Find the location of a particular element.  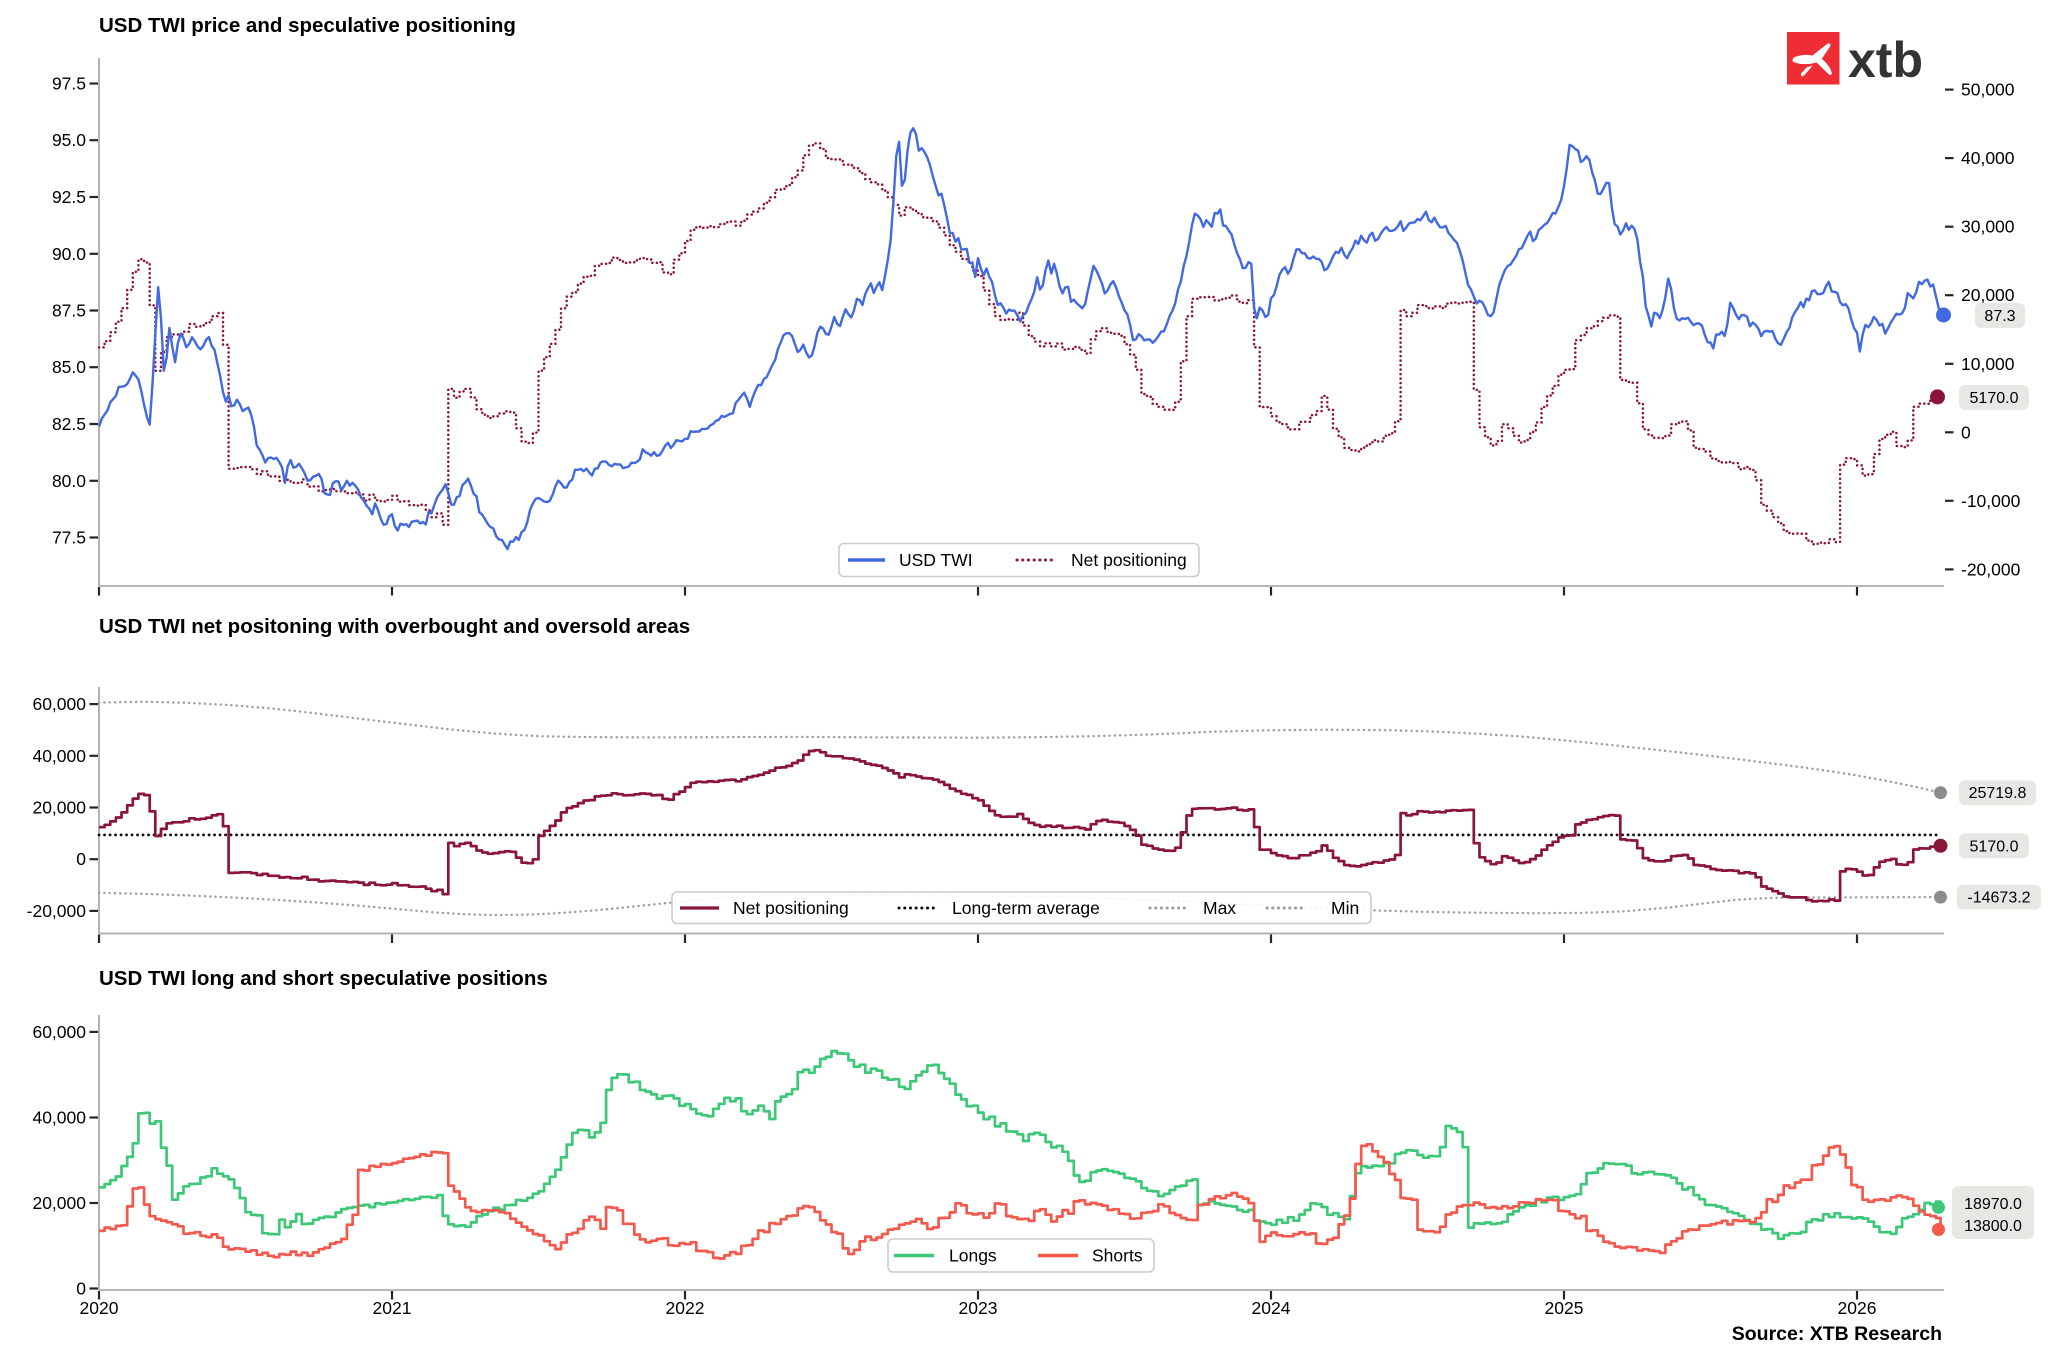

svg-text: Source: XTB Research is located at coordinates (1837, 1334).